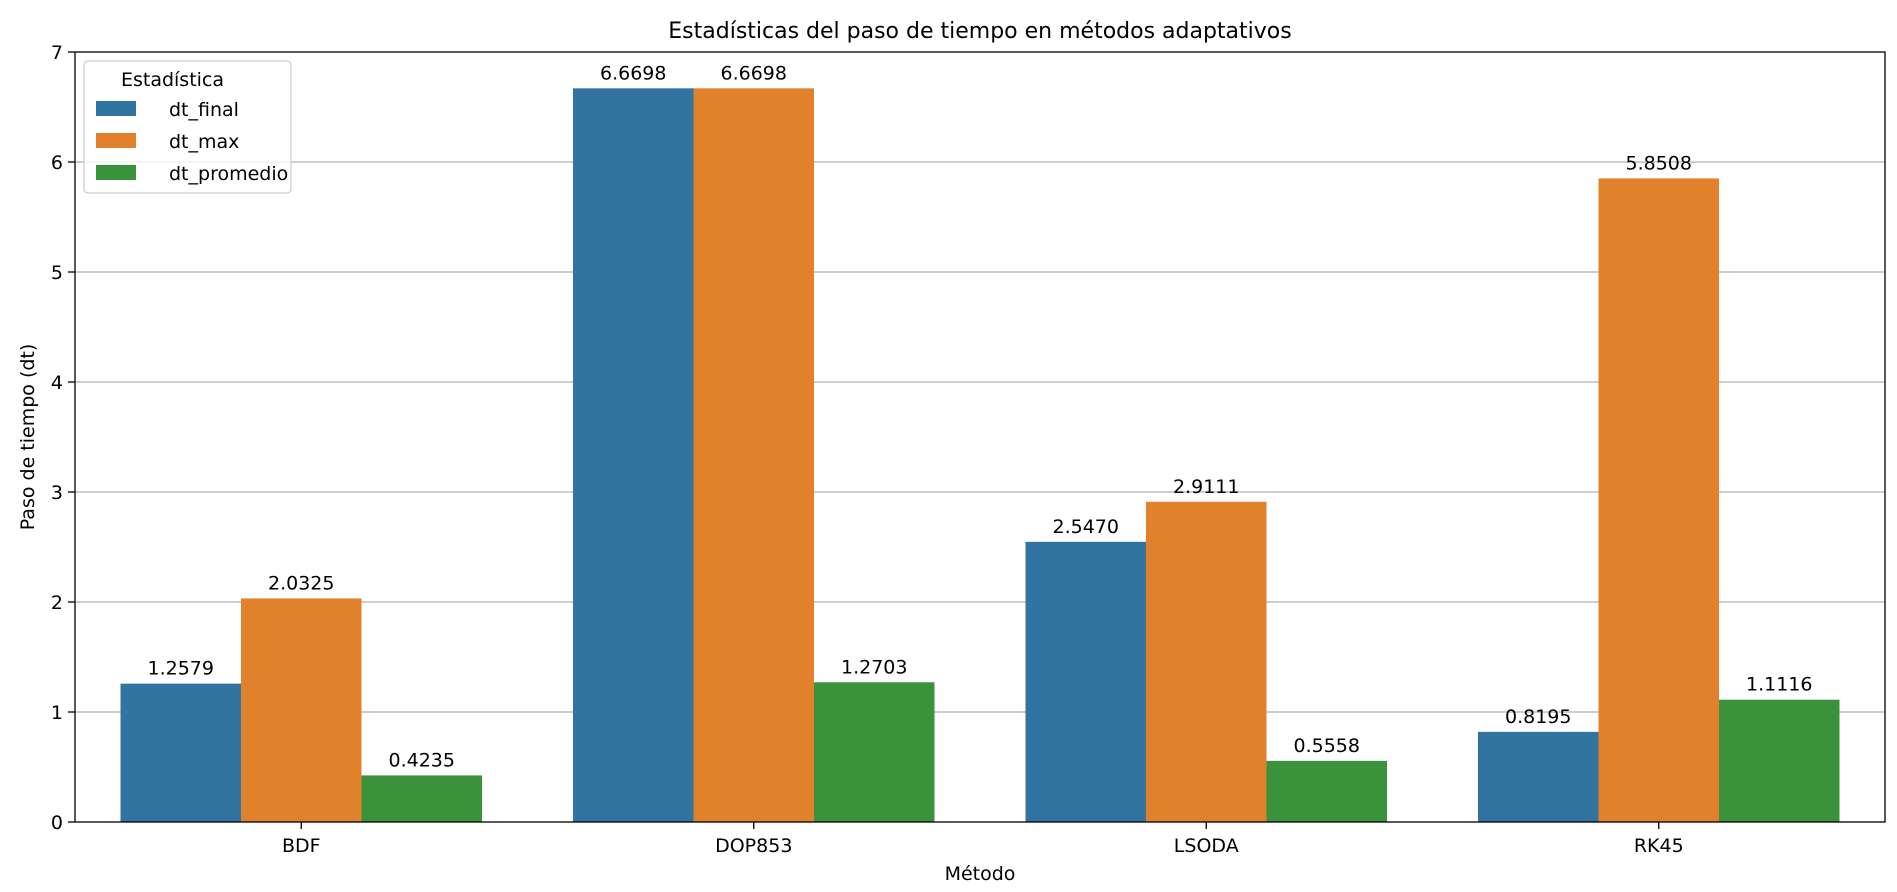 The width and height of the screenshot is (1897, 892). I want to click on x-tick-label: LSODA, so click(1206, 846).